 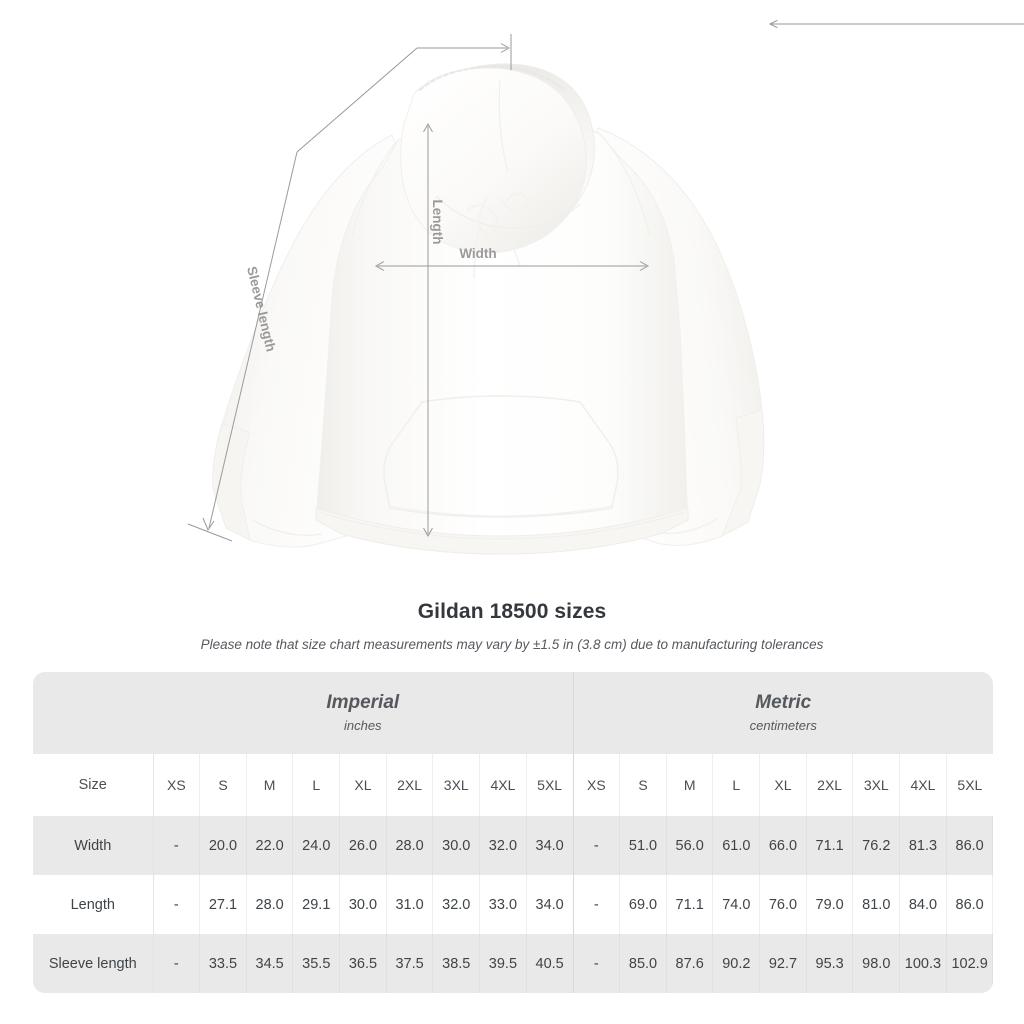 I want to click on unit-block-imperial: Imperial inches, so click(x=363, y=713).